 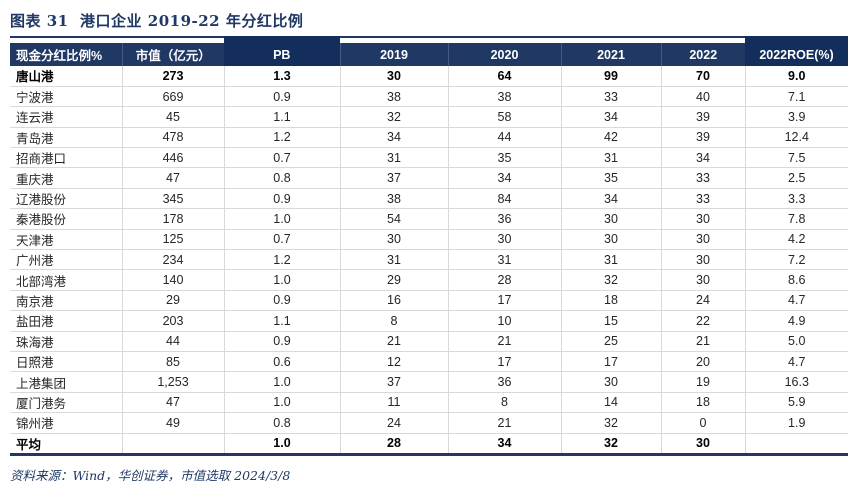 I want to click on source-note: 资料来源：Wind，华创证券，市值选取 2024/3/8, so click(x=150, y=476).